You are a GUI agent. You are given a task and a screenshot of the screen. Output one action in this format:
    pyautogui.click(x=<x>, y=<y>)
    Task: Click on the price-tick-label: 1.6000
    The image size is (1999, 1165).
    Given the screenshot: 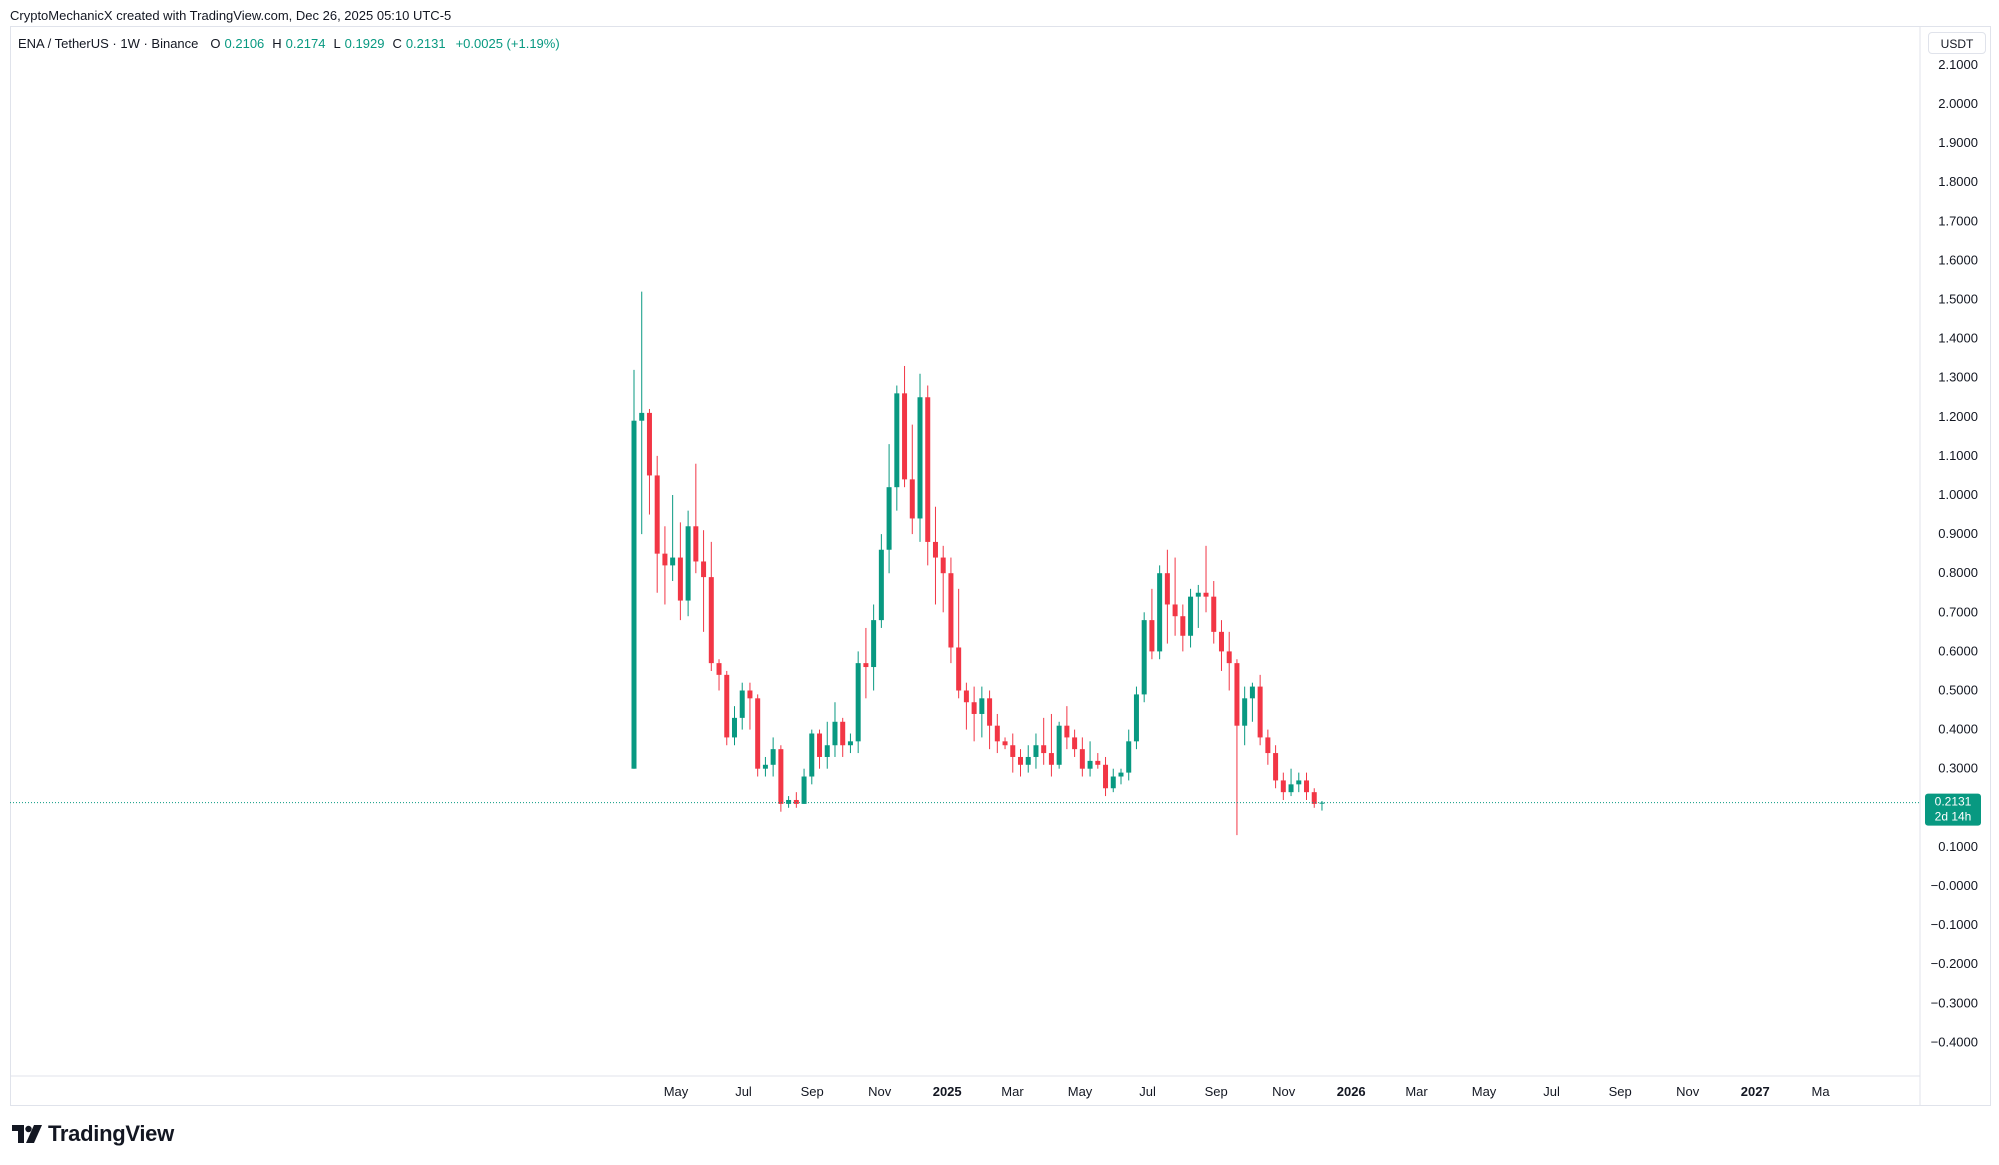 What is the action you would take?
    pyautogui.click(x=1958, y=259)
    